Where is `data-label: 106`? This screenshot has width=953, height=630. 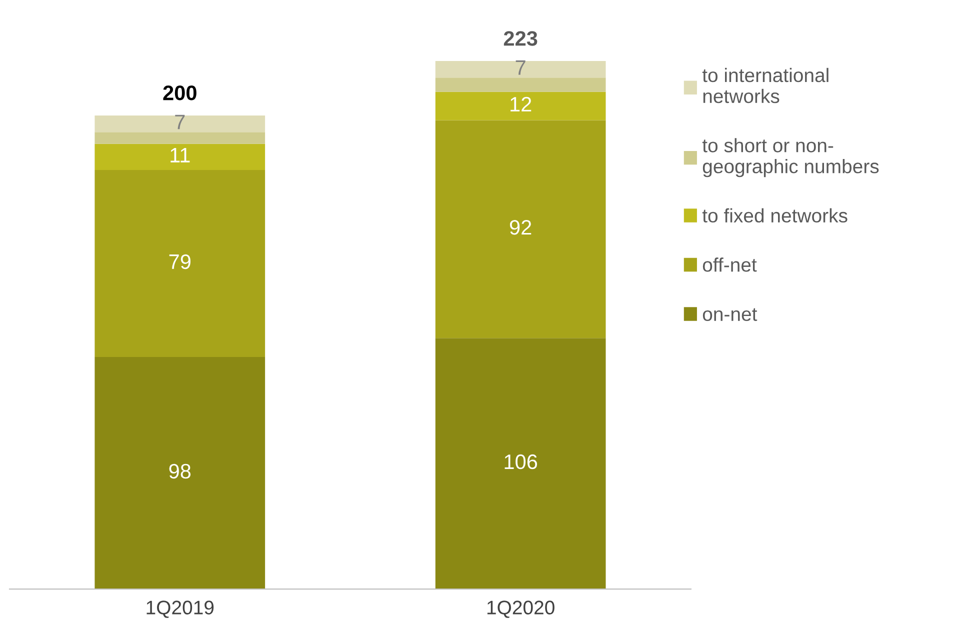
data-label: 106 is located at coordinates (521, 462).